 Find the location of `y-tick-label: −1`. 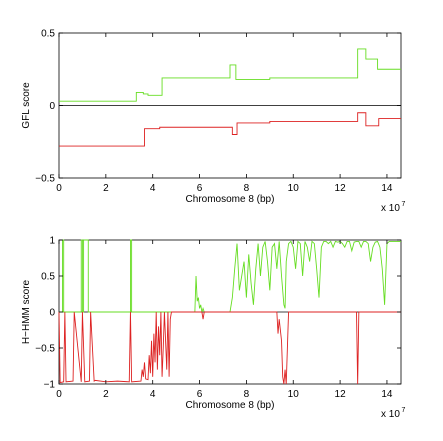

y-tick-label: −1 is located at coordinates (50, 385).